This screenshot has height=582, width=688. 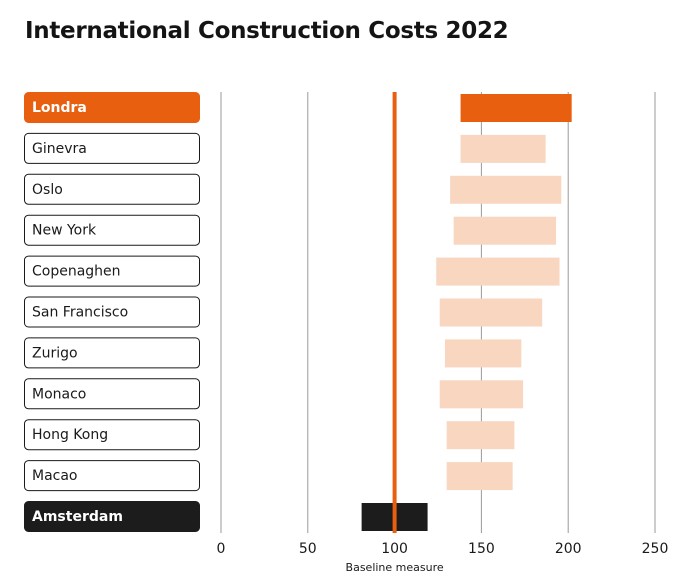 What do you see at coordinates (64, 231) in the screenshot?
I see `city-label: New York` at bounding box center [64, 231].